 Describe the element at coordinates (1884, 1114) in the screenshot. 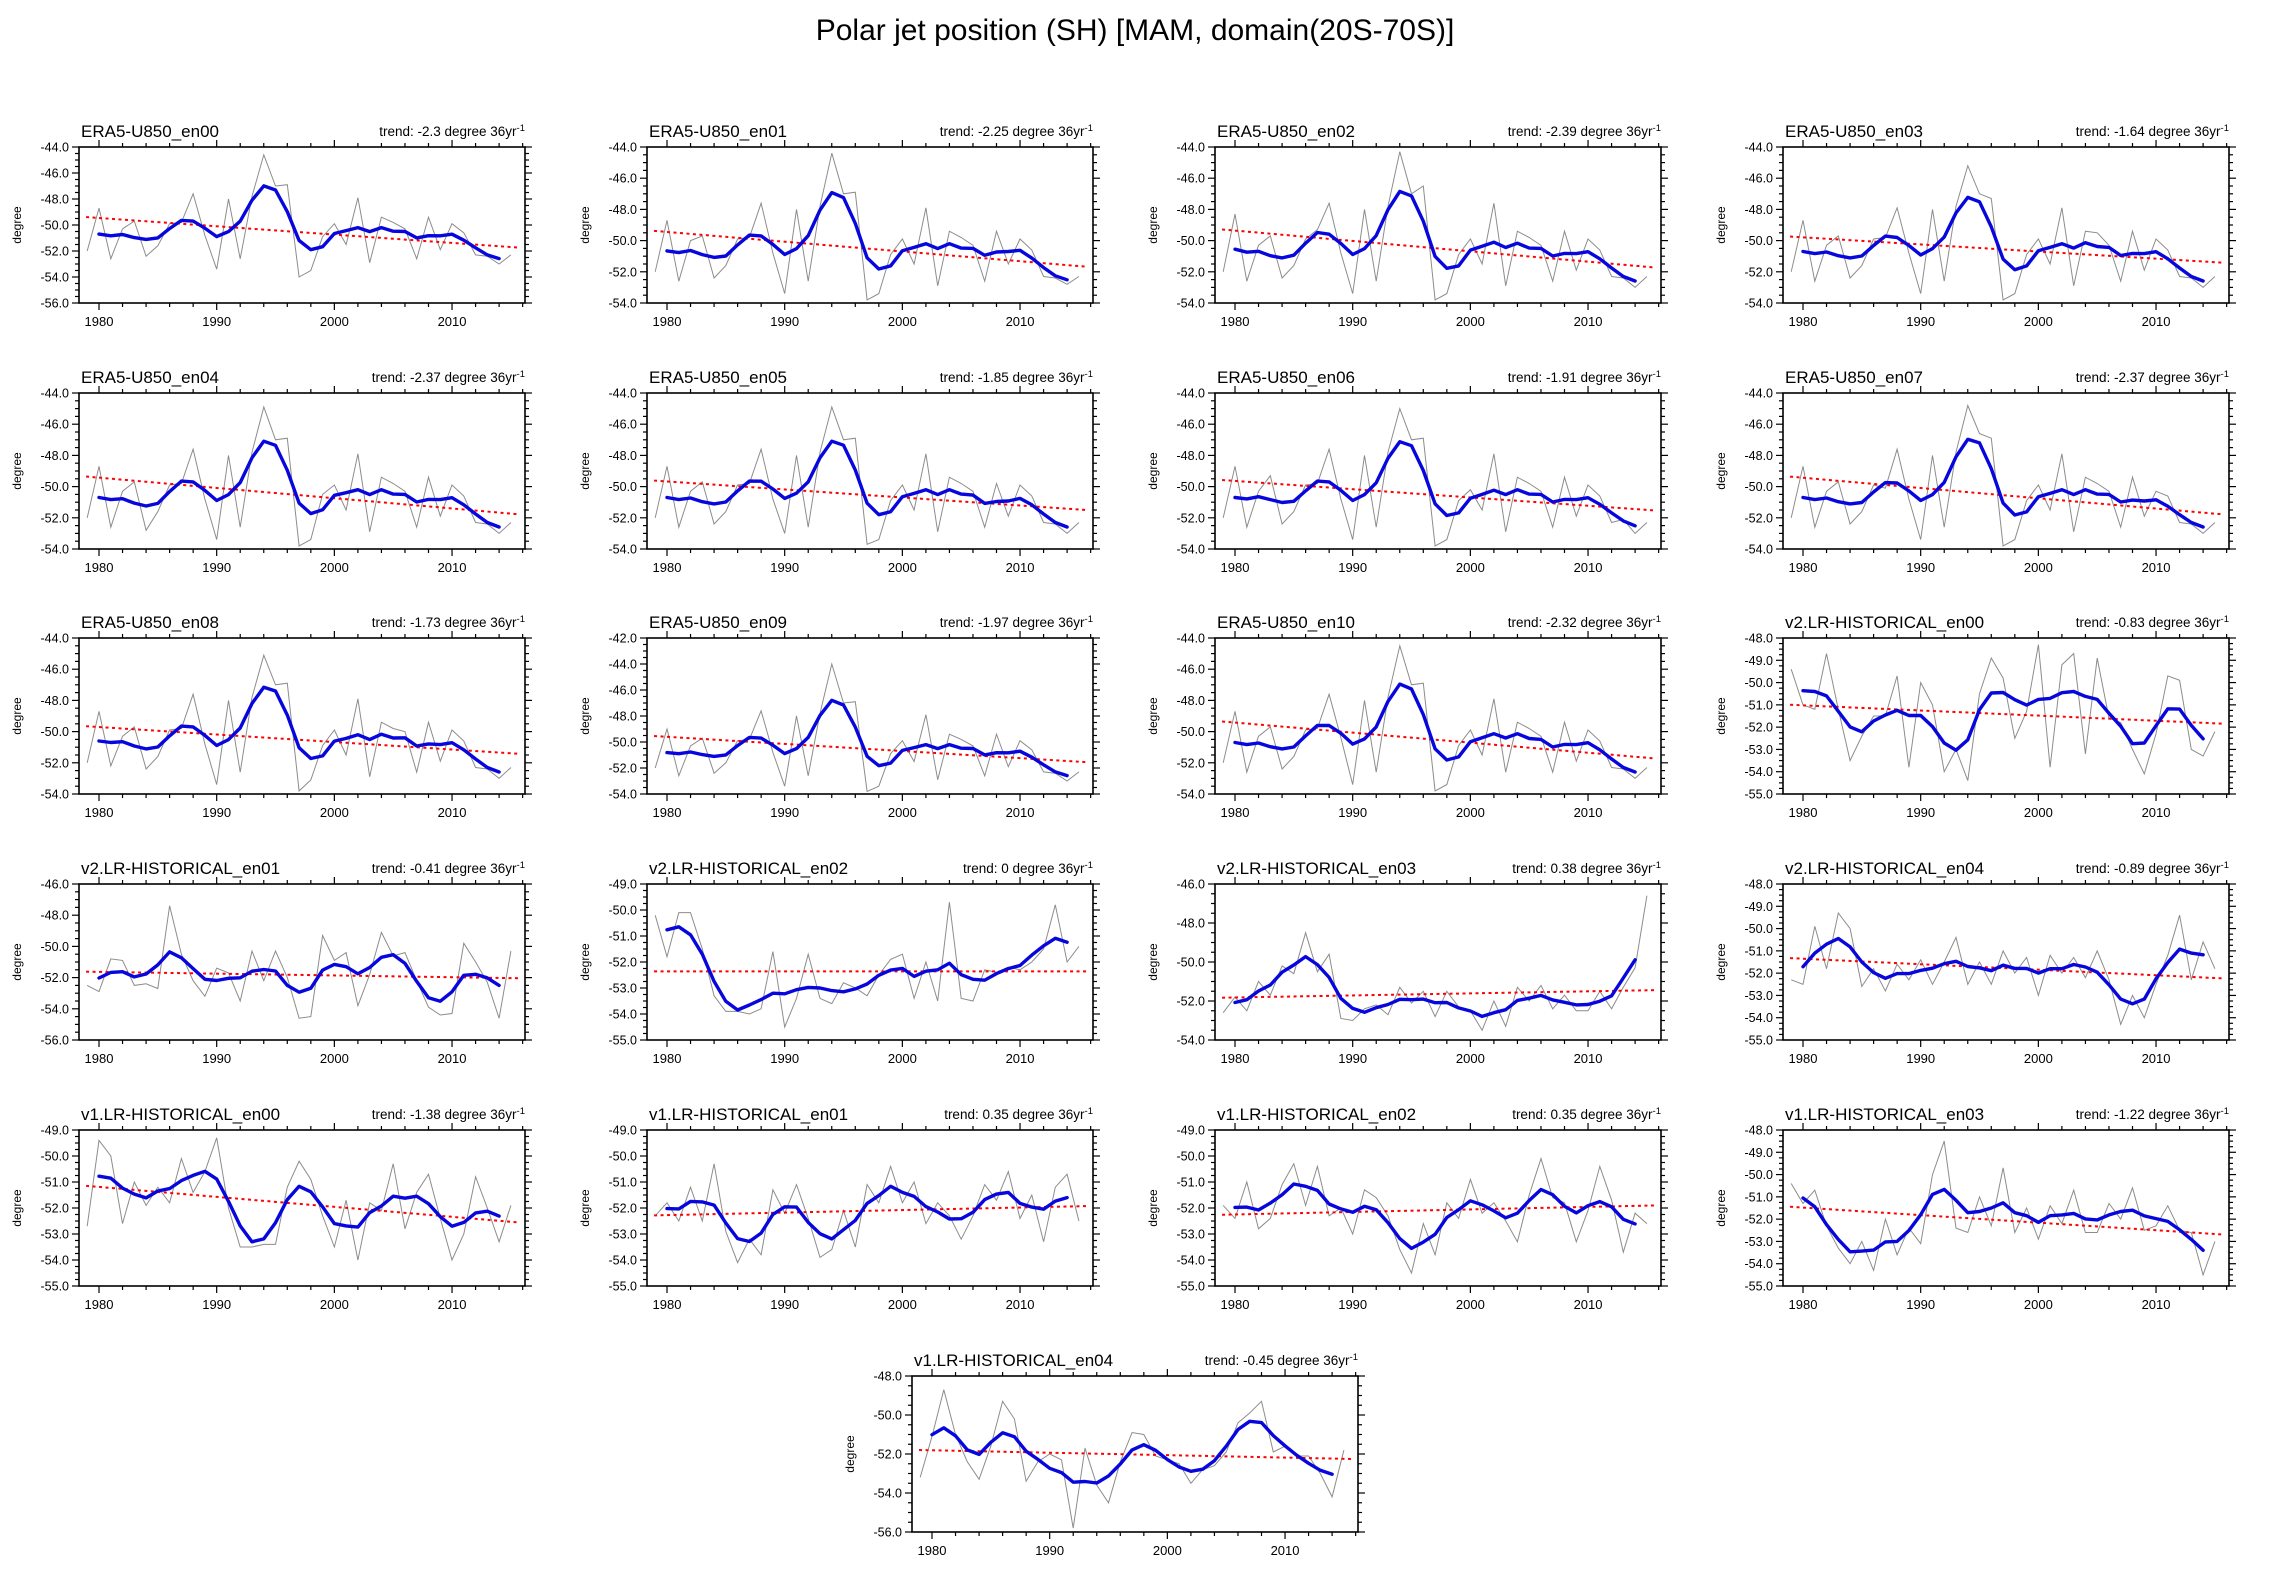

I see `panel-title: v1.LR-HISTORICAL_en03` at that location.